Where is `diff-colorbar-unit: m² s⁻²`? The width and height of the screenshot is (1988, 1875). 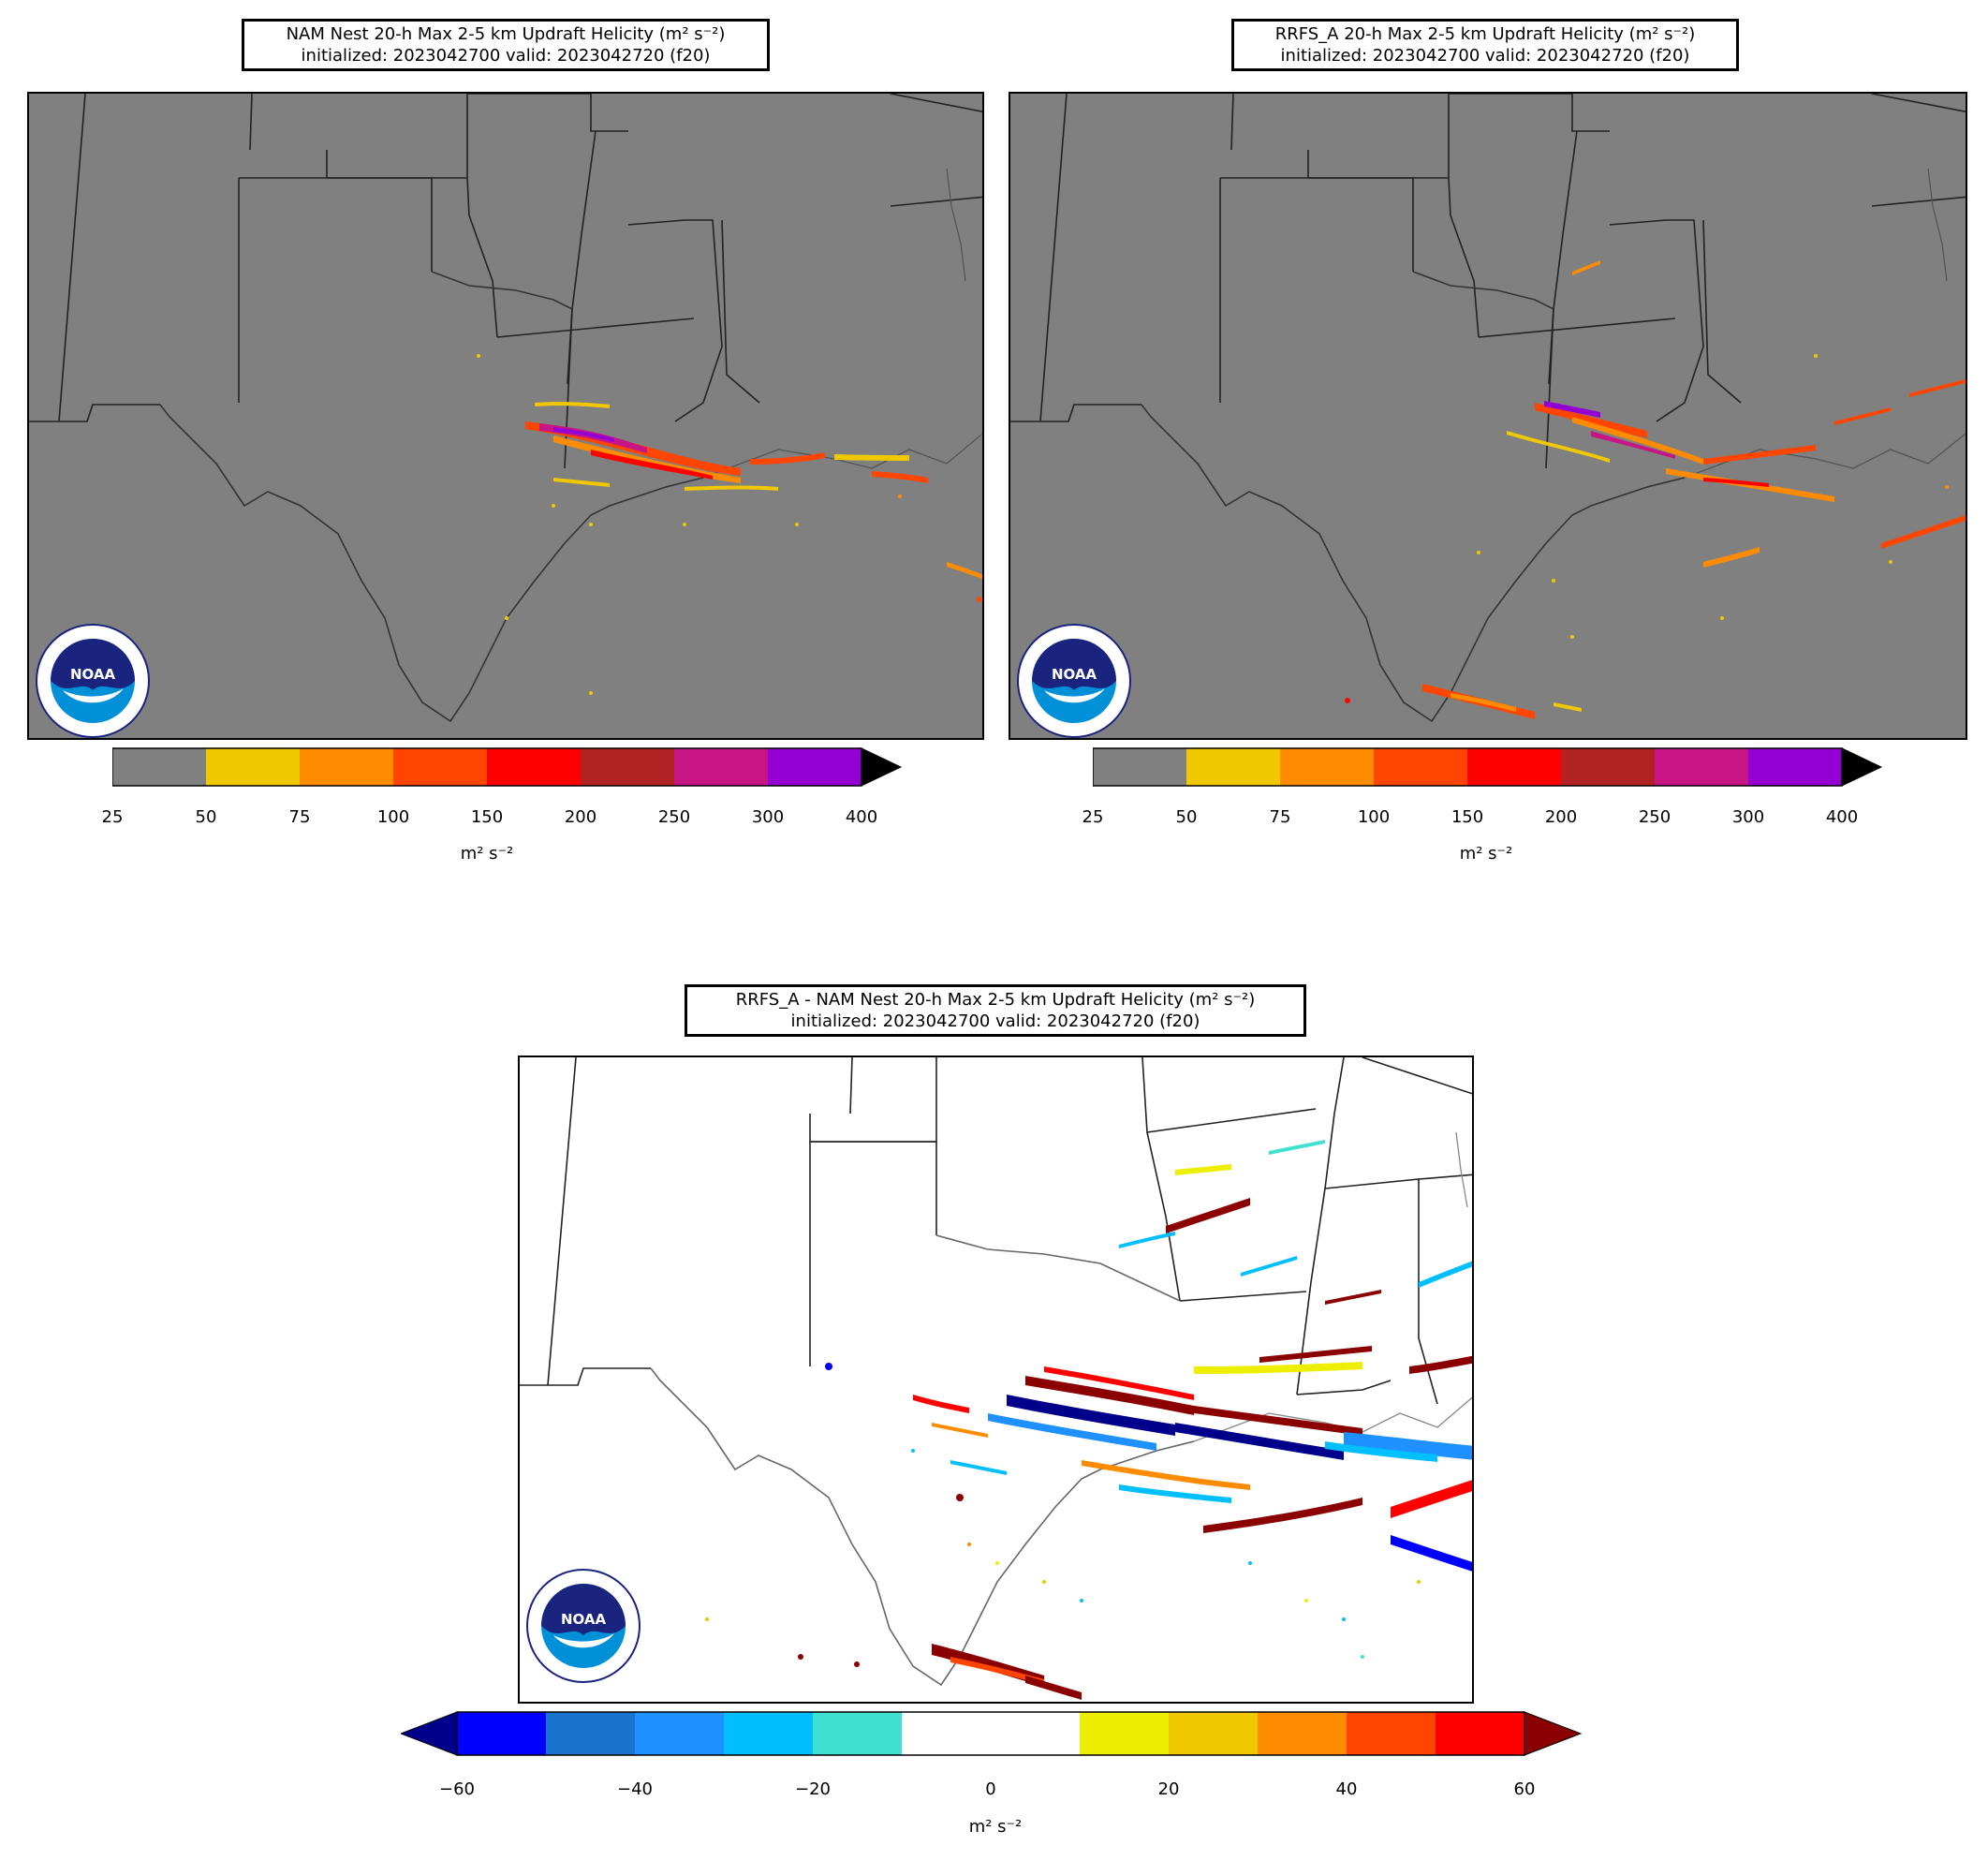
diff-colorbar-unit: m² s⁻² is located at coordinates (996, 1827).